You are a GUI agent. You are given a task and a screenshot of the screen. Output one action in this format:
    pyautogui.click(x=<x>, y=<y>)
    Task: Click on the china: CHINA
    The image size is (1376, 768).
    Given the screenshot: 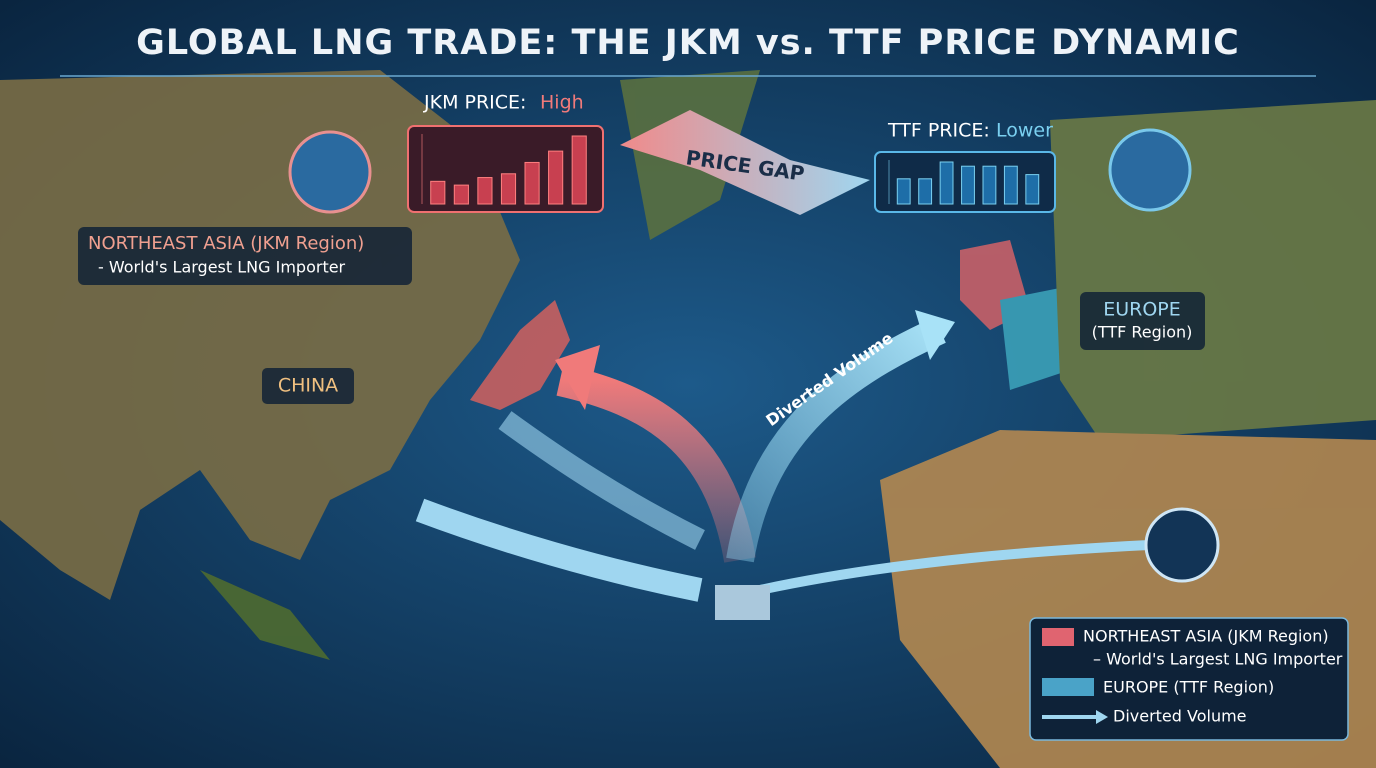 What is the action you would take?
    pyautogui.click(x=308, y=386)
    